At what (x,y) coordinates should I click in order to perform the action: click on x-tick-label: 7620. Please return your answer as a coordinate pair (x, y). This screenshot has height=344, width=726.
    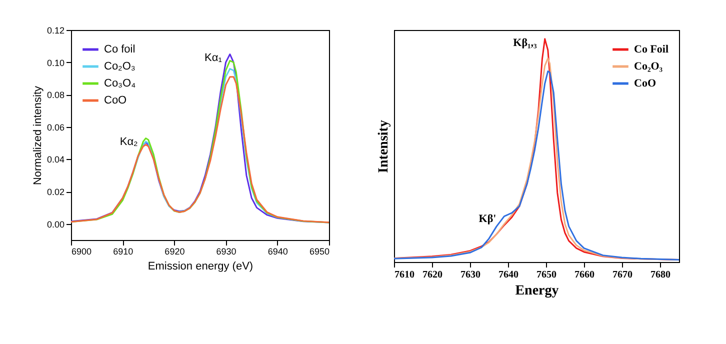
    Looking at the image, I should click on (432, 275).